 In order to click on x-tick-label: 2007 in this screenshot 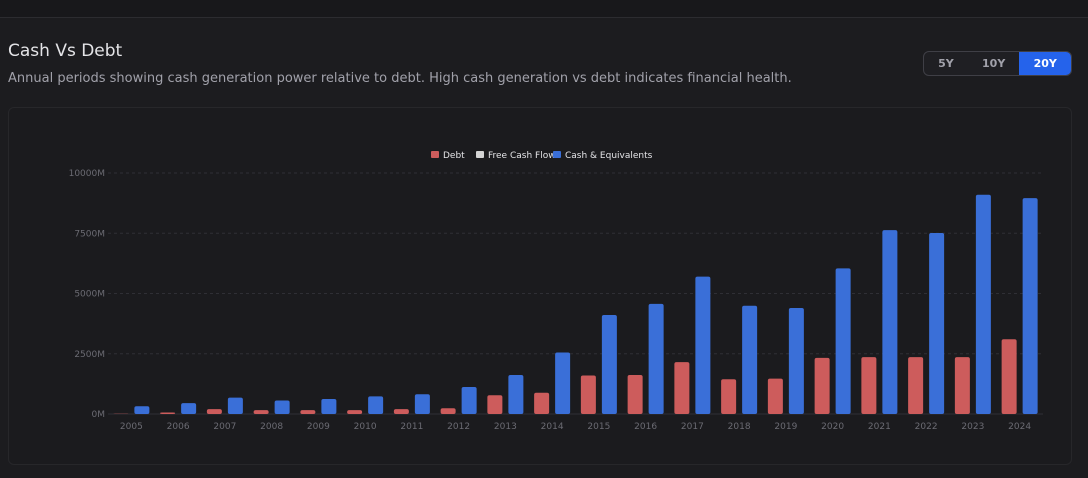, I will do `click(224, 427)`.